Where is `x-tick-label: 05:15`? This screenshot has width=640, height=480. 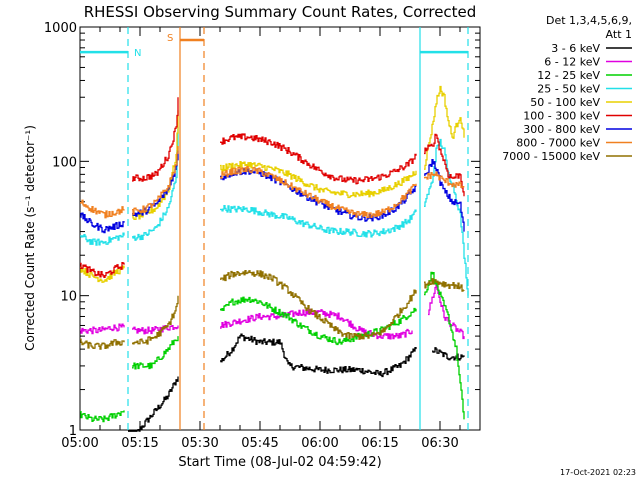
x-tick-label: 05:15 is located at coordinates (139, 443).